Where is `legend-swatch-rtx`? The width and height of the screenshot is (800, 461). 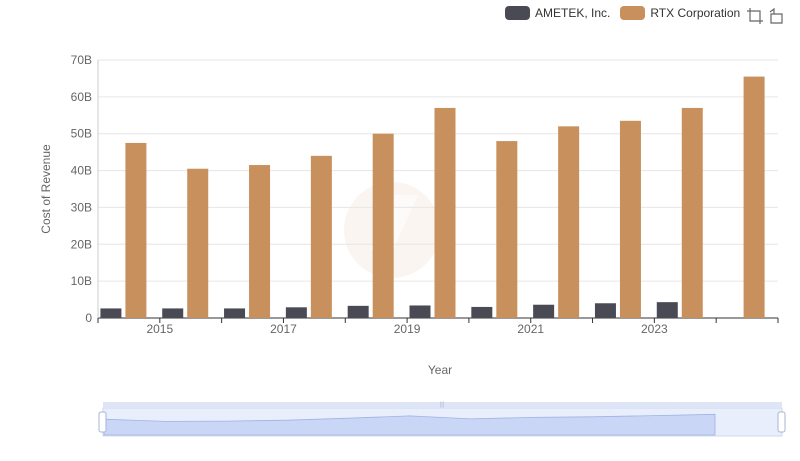
legend-swatch-rtx is located at coordinates (633, 13).